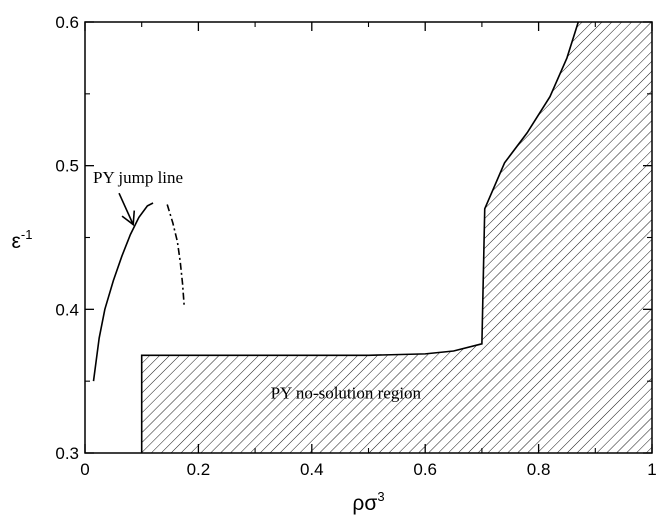 Image resolution: width=667 pixels, height=518 pixels. Describe the element at coordinates (651, 469) in the screenshot. I see `x-tick-label: 1` at that location.